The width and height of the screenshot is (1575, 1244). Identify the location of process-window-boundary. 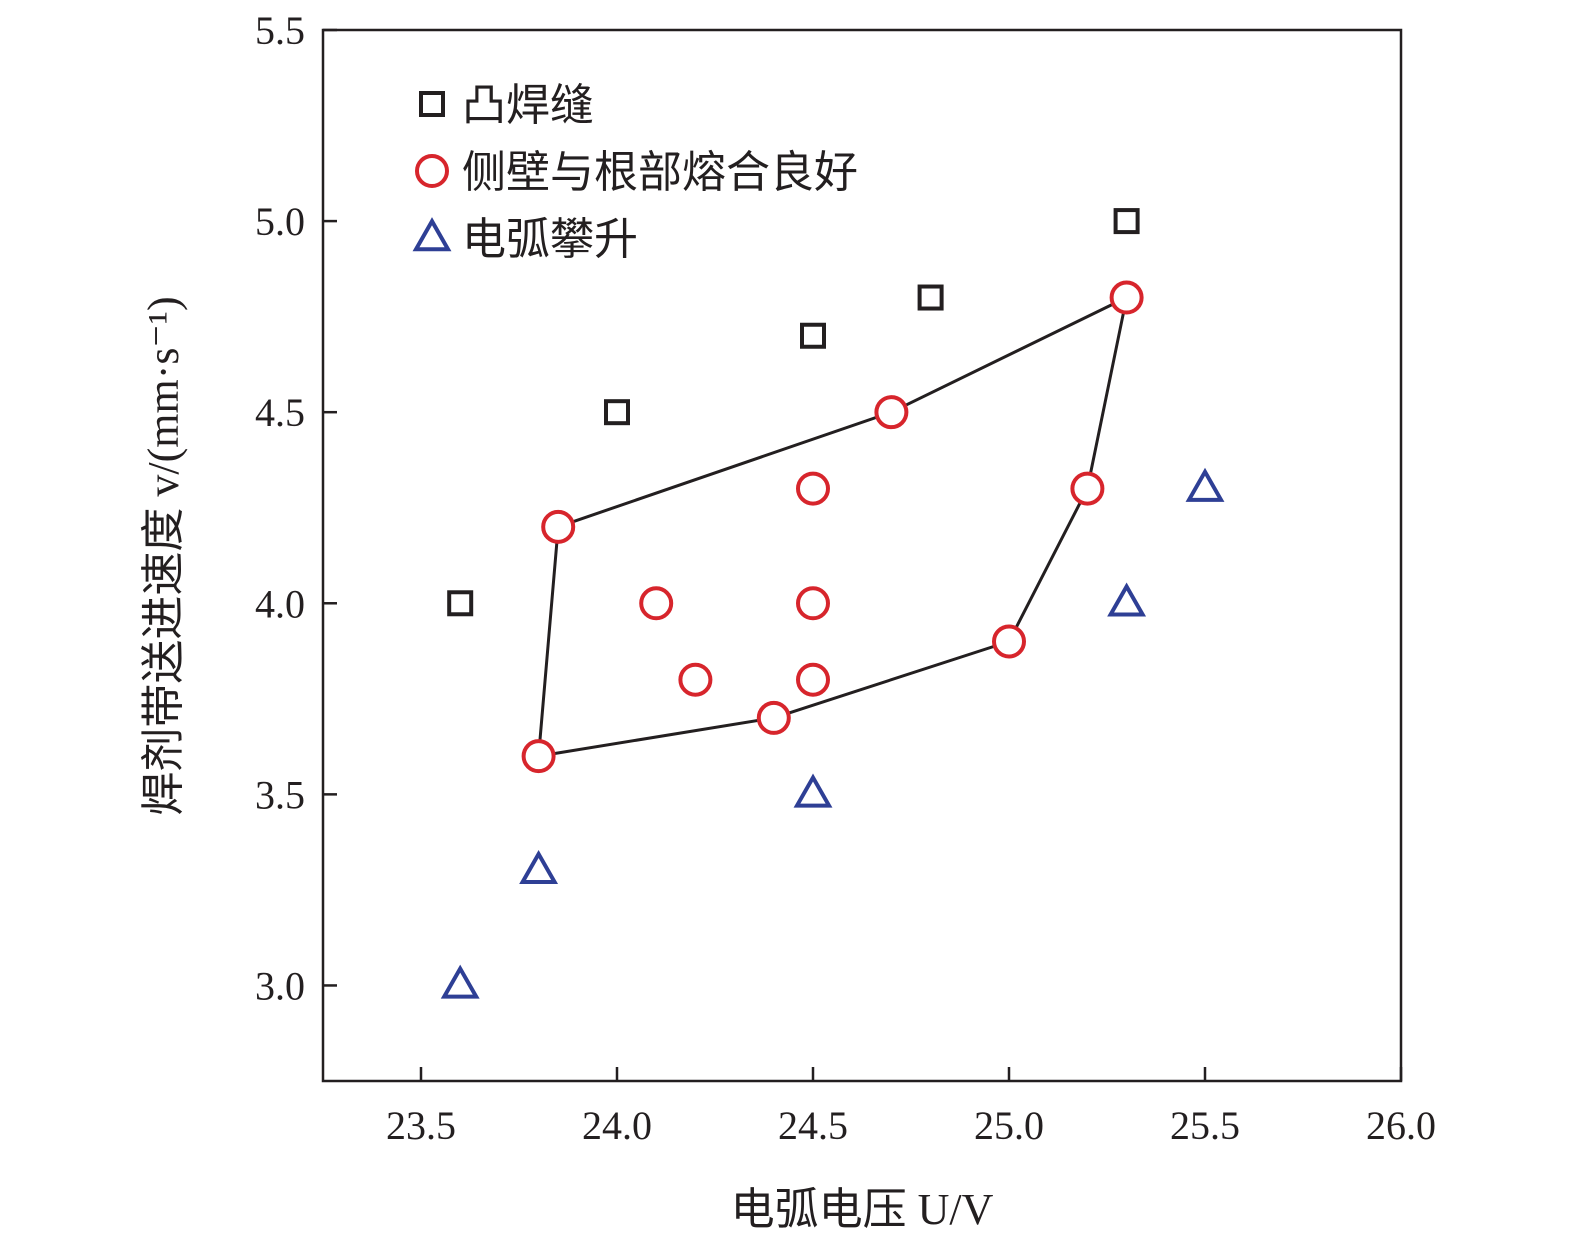
(833, 527).